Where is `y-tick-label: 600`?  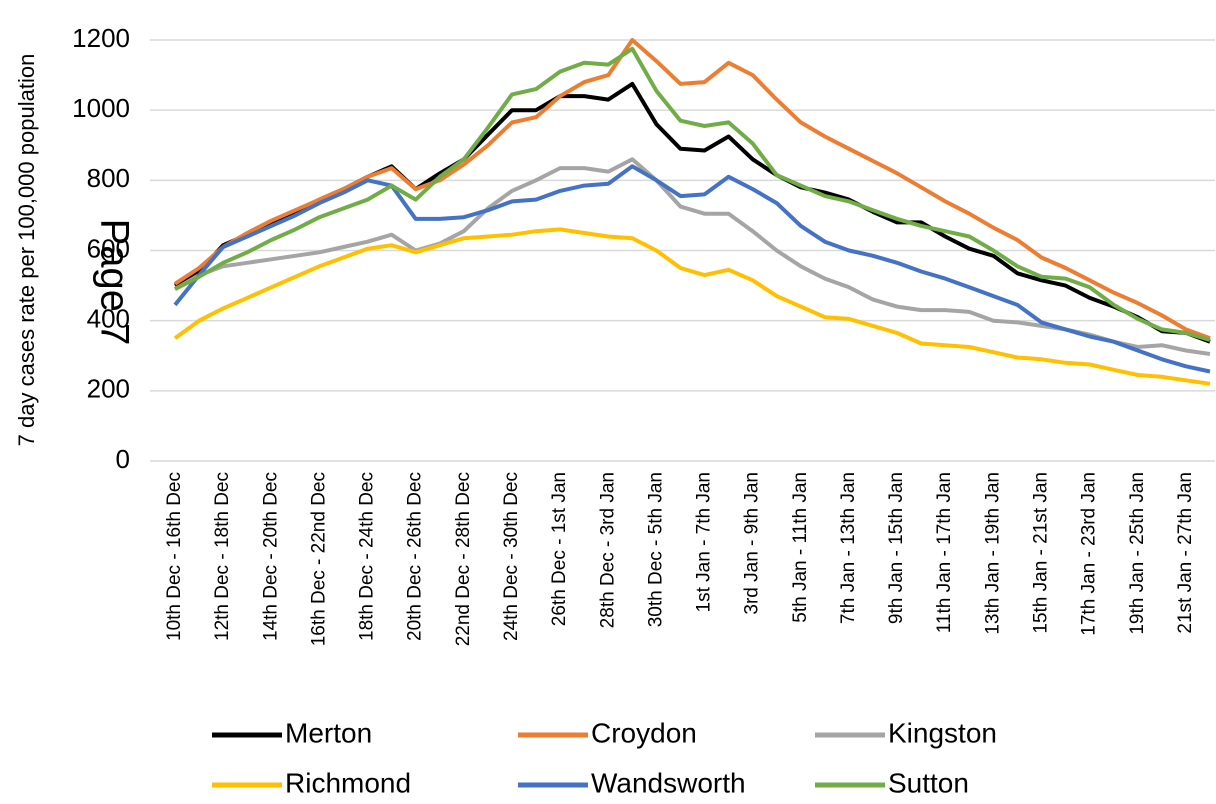 y-tick-label: 600 is located at coordinates (108, 248).